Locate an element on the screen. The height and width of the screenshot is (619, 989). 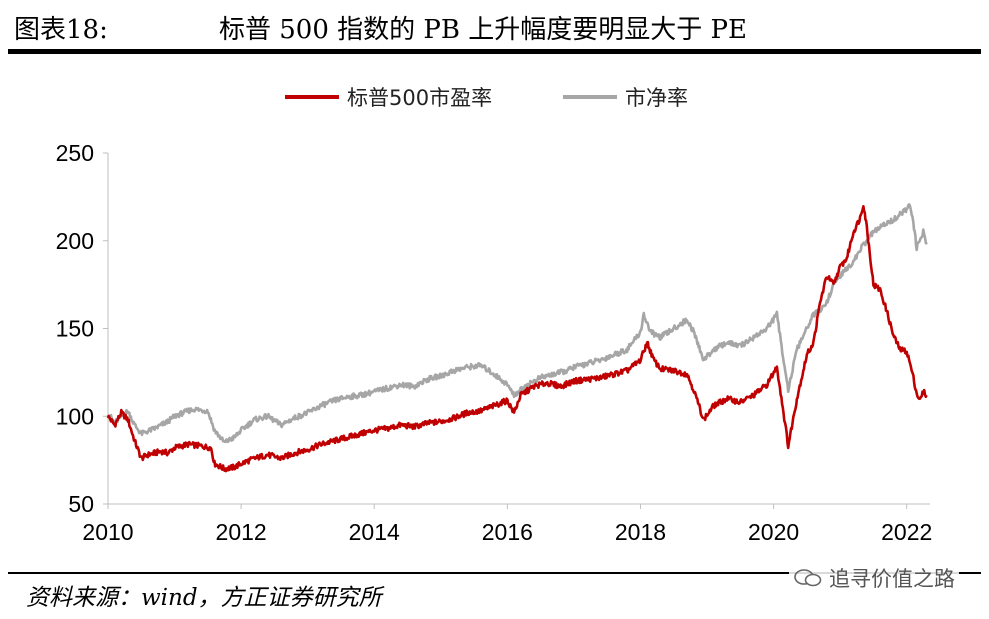
figure-label: 图表18: is located at coordinates (61, 30).